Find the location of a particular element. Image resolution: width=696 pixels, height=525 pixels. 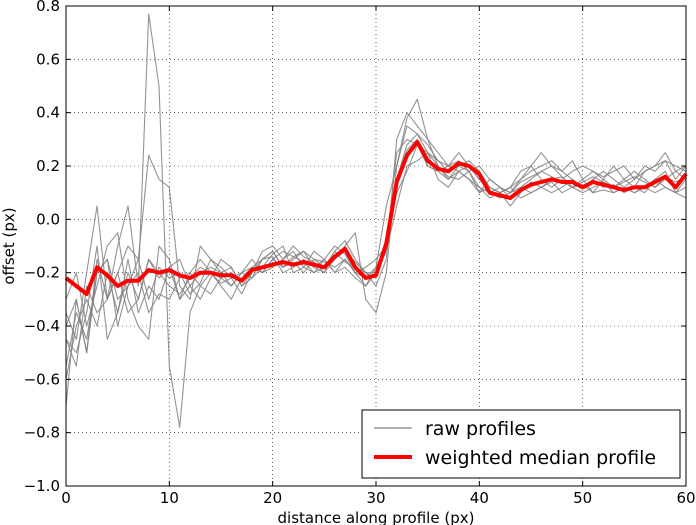

y-tick-label: −0.8 is located at coordinates (42, 433).